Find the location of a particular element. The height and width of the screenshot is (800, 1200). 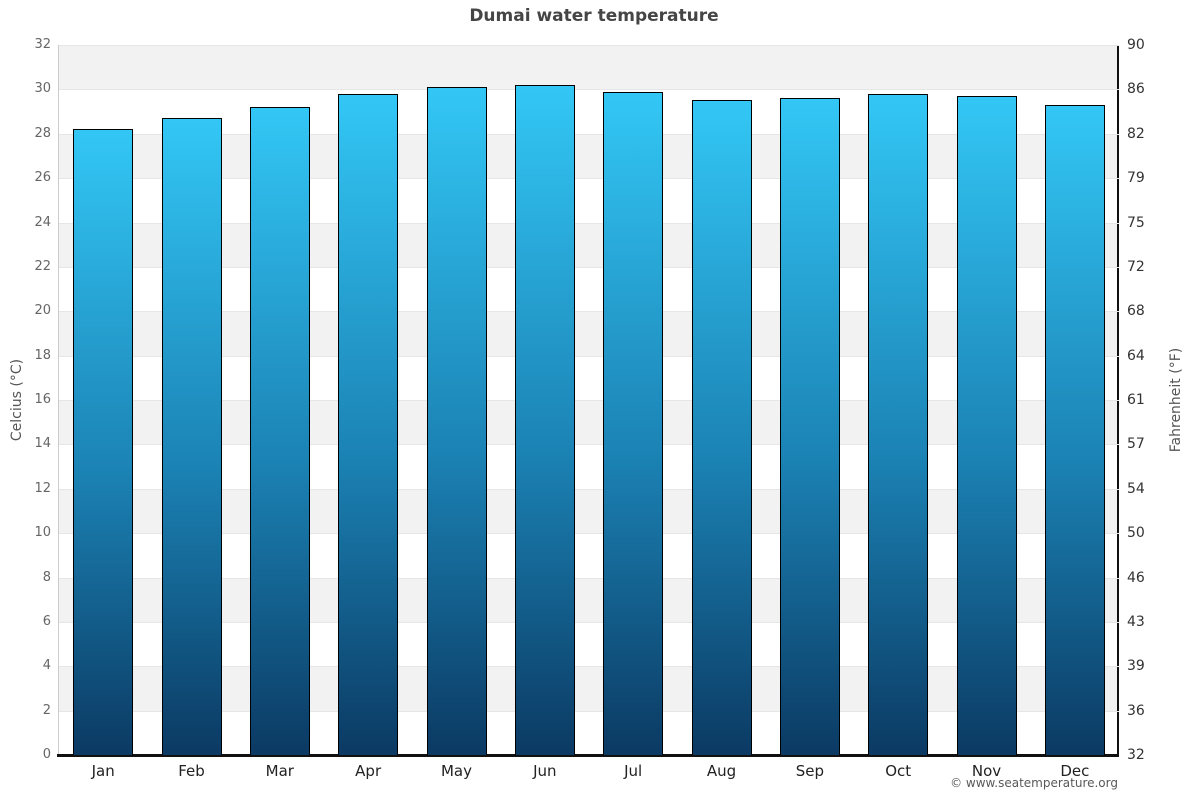

bar-jun is located at coordinates (544, 419).